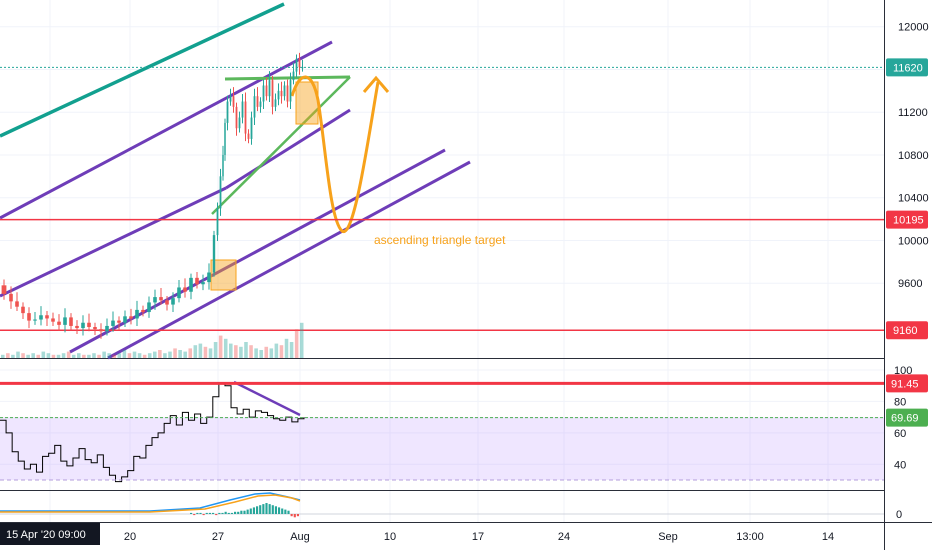 The image size is (932, 555). What do you see at coordinates (900, 434) in the screenshot?
I see `rsi-tick-1: 60` at bounding box center [900, 434].